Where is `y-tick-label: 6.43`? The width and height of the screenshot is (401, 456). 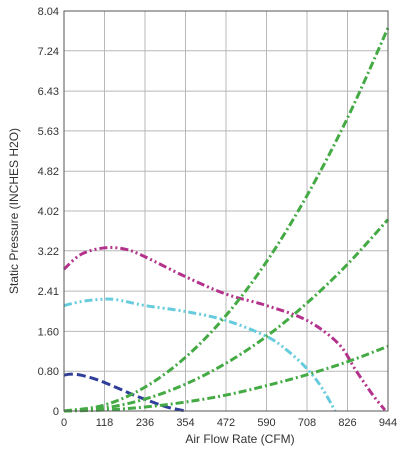
y-tick-label: 6.43 is located at coordinates (48, 92).